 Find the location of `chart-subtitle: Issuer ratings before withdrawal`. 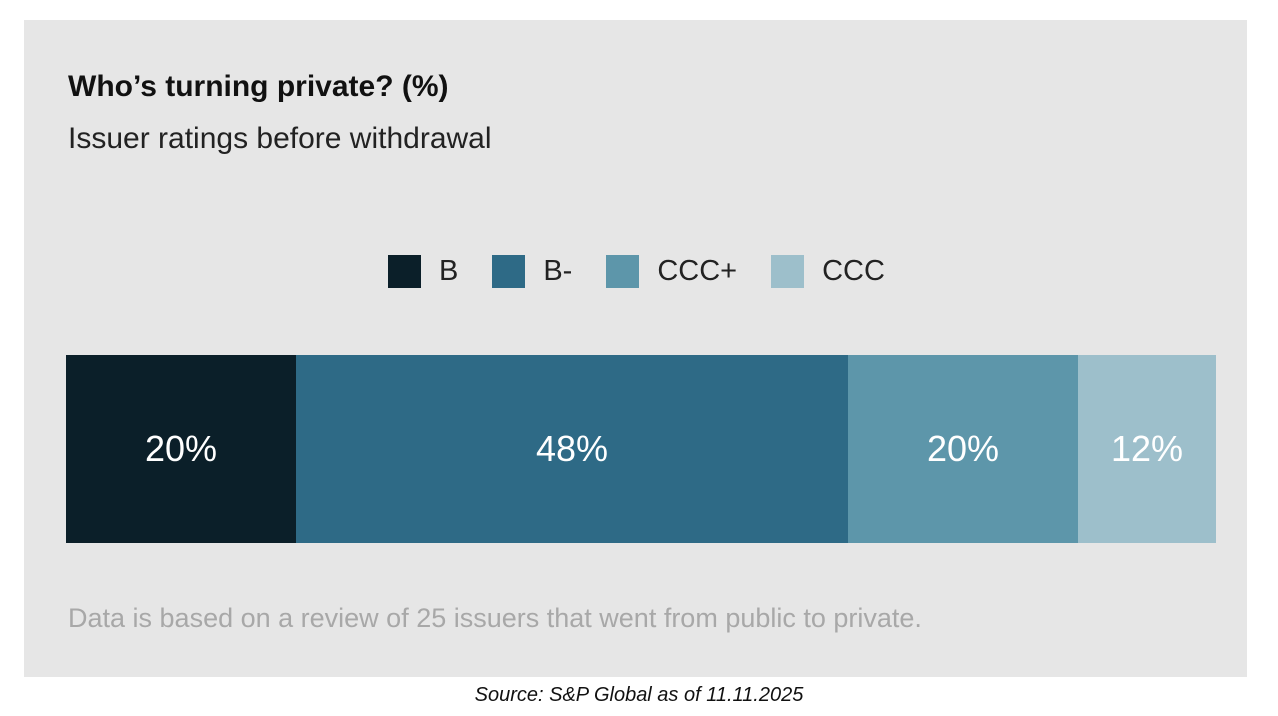

chart-subtitle: Issuer ratings before withdrawal is located at coordinates (280, 138).